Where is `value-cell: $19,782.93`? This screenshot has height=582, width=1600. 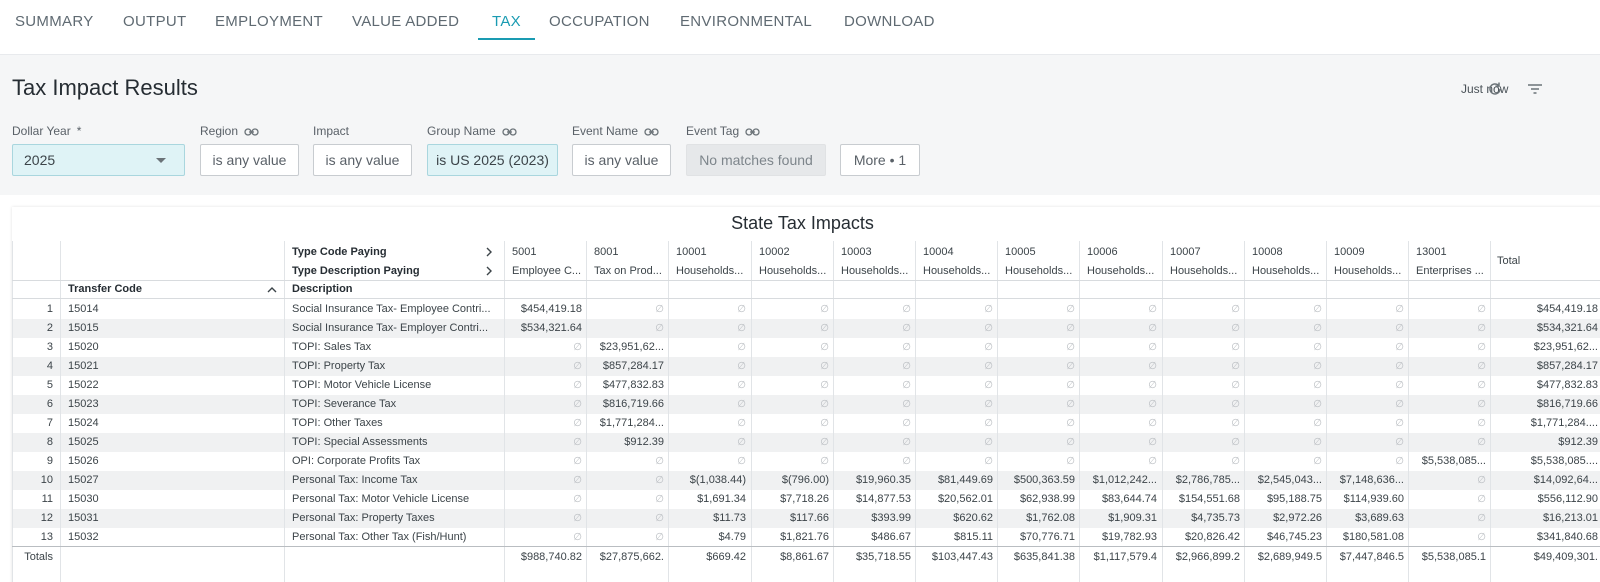 value-cell: $19,782.93 is located at coordinates (1129, 537).